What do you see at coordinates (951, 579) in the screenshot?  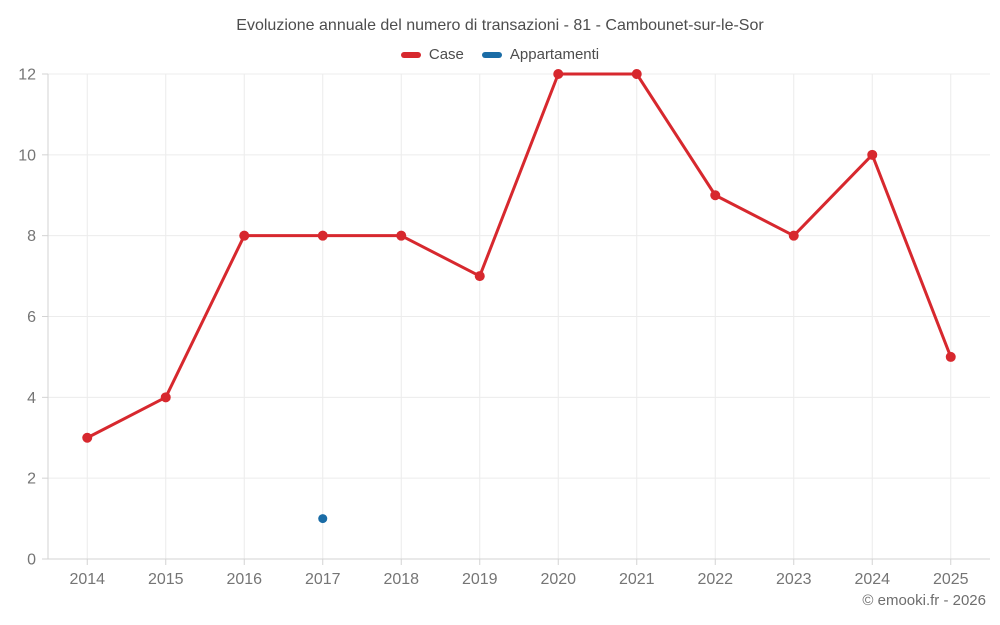 I see `svg-text: 2025` at bounding box center [951, 579].